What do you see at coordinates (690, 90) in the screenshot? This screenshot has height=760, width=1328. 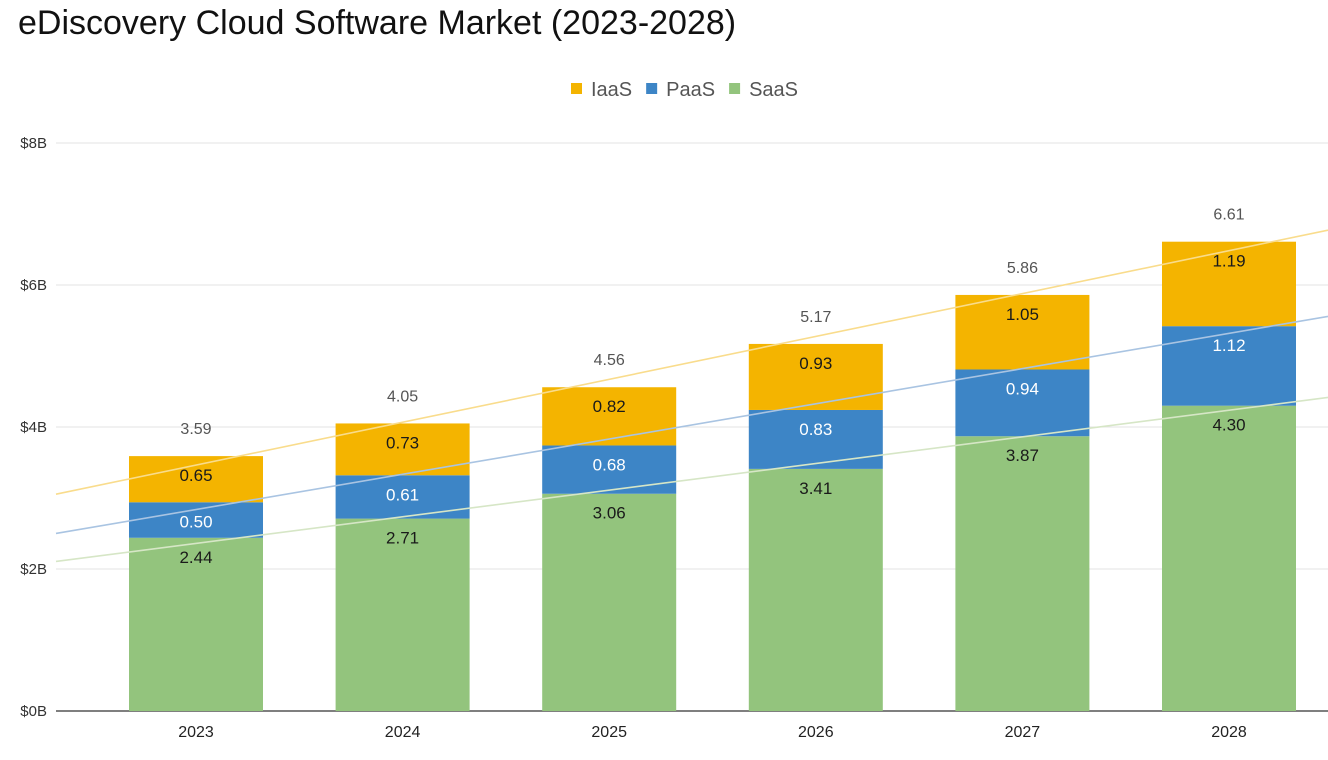 I see `legend-label-paas: PaaS` at bounding box center [690, 90].